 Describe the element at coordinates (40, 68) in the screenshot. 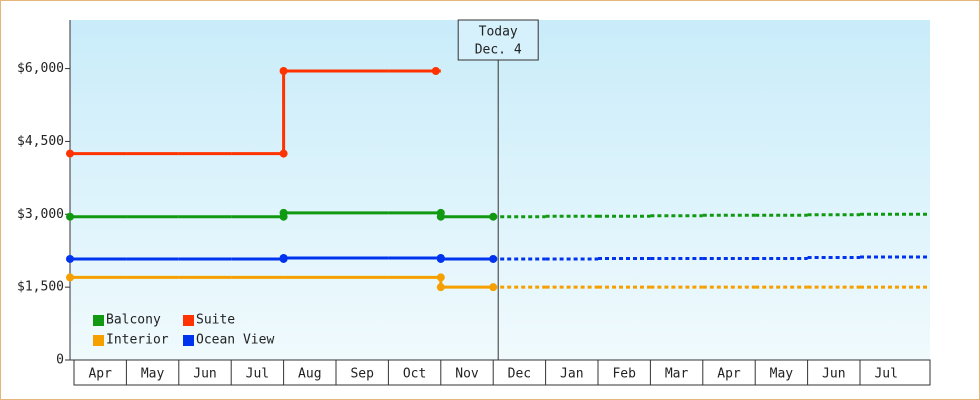

I see `y-tick-label: $6,000` at that location.